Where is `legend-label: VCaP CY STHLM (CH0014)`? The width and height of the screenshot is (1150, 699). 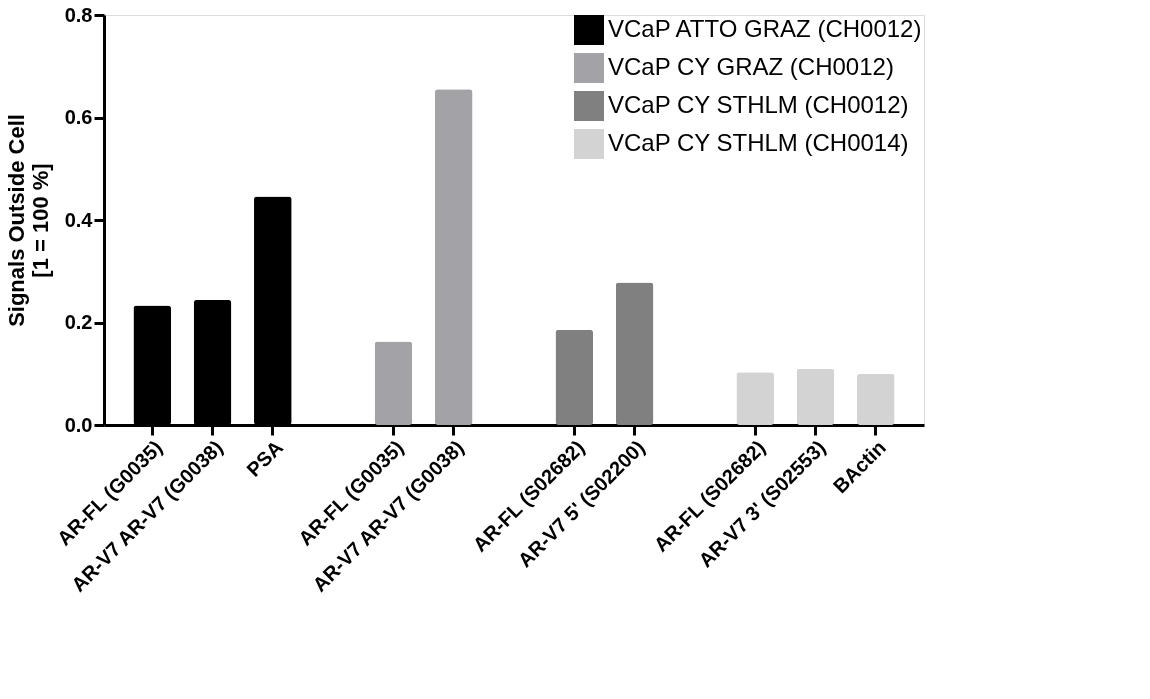 legend-label: VCaP CY STHLM (CH0014) is located at coordinates (758, 142).